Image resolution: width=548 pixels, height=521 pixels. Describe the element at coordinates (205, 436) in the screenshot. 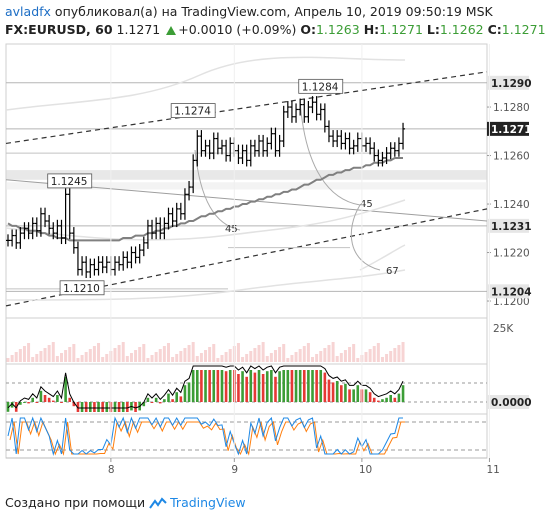

I see `stoch-k-line` at that location.